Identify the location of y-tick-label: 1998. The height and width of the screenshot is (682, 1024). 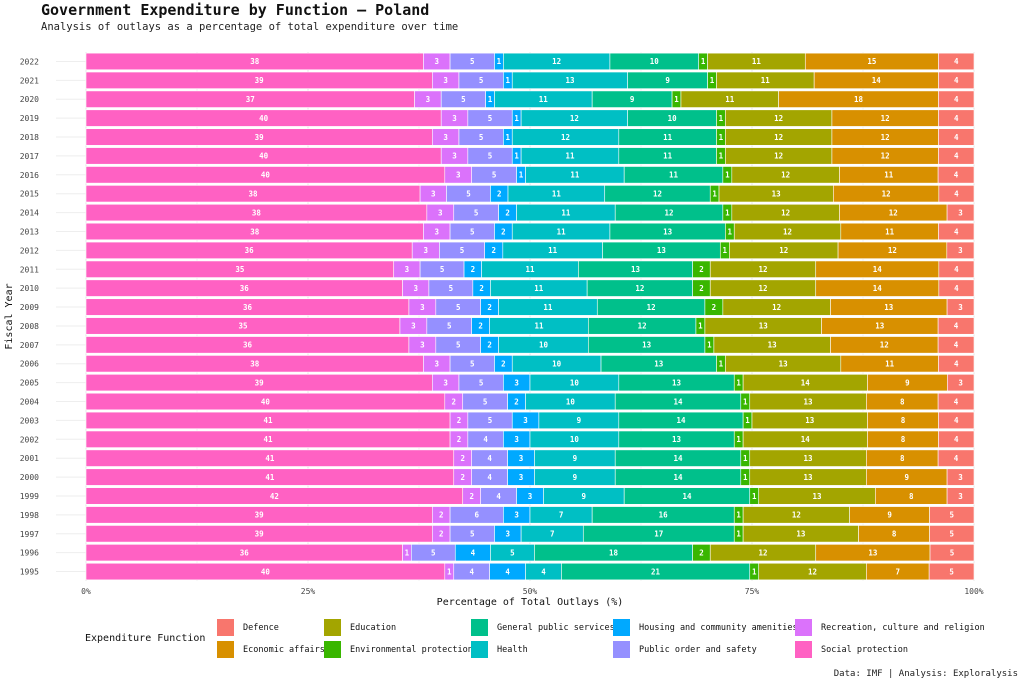
(29, 515).